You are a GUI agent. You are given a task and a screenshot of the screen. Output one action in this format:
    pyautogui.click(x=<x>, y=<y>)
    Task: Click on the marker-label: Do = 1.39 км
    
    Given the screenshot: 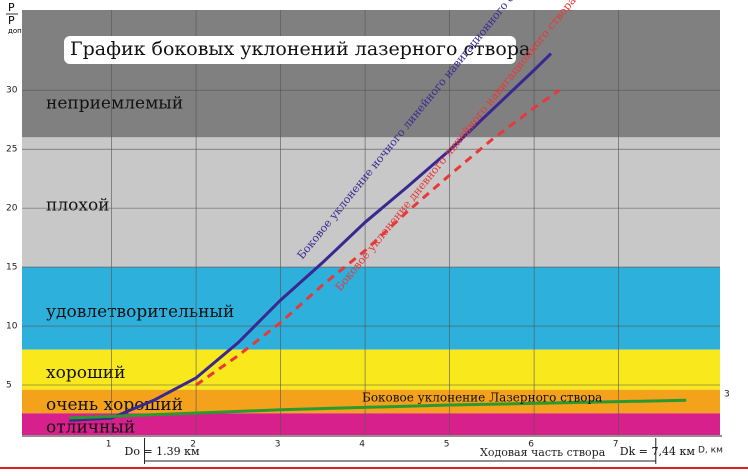 What is the action you would take?
    pyautogui.click(x=163, y=451)
    